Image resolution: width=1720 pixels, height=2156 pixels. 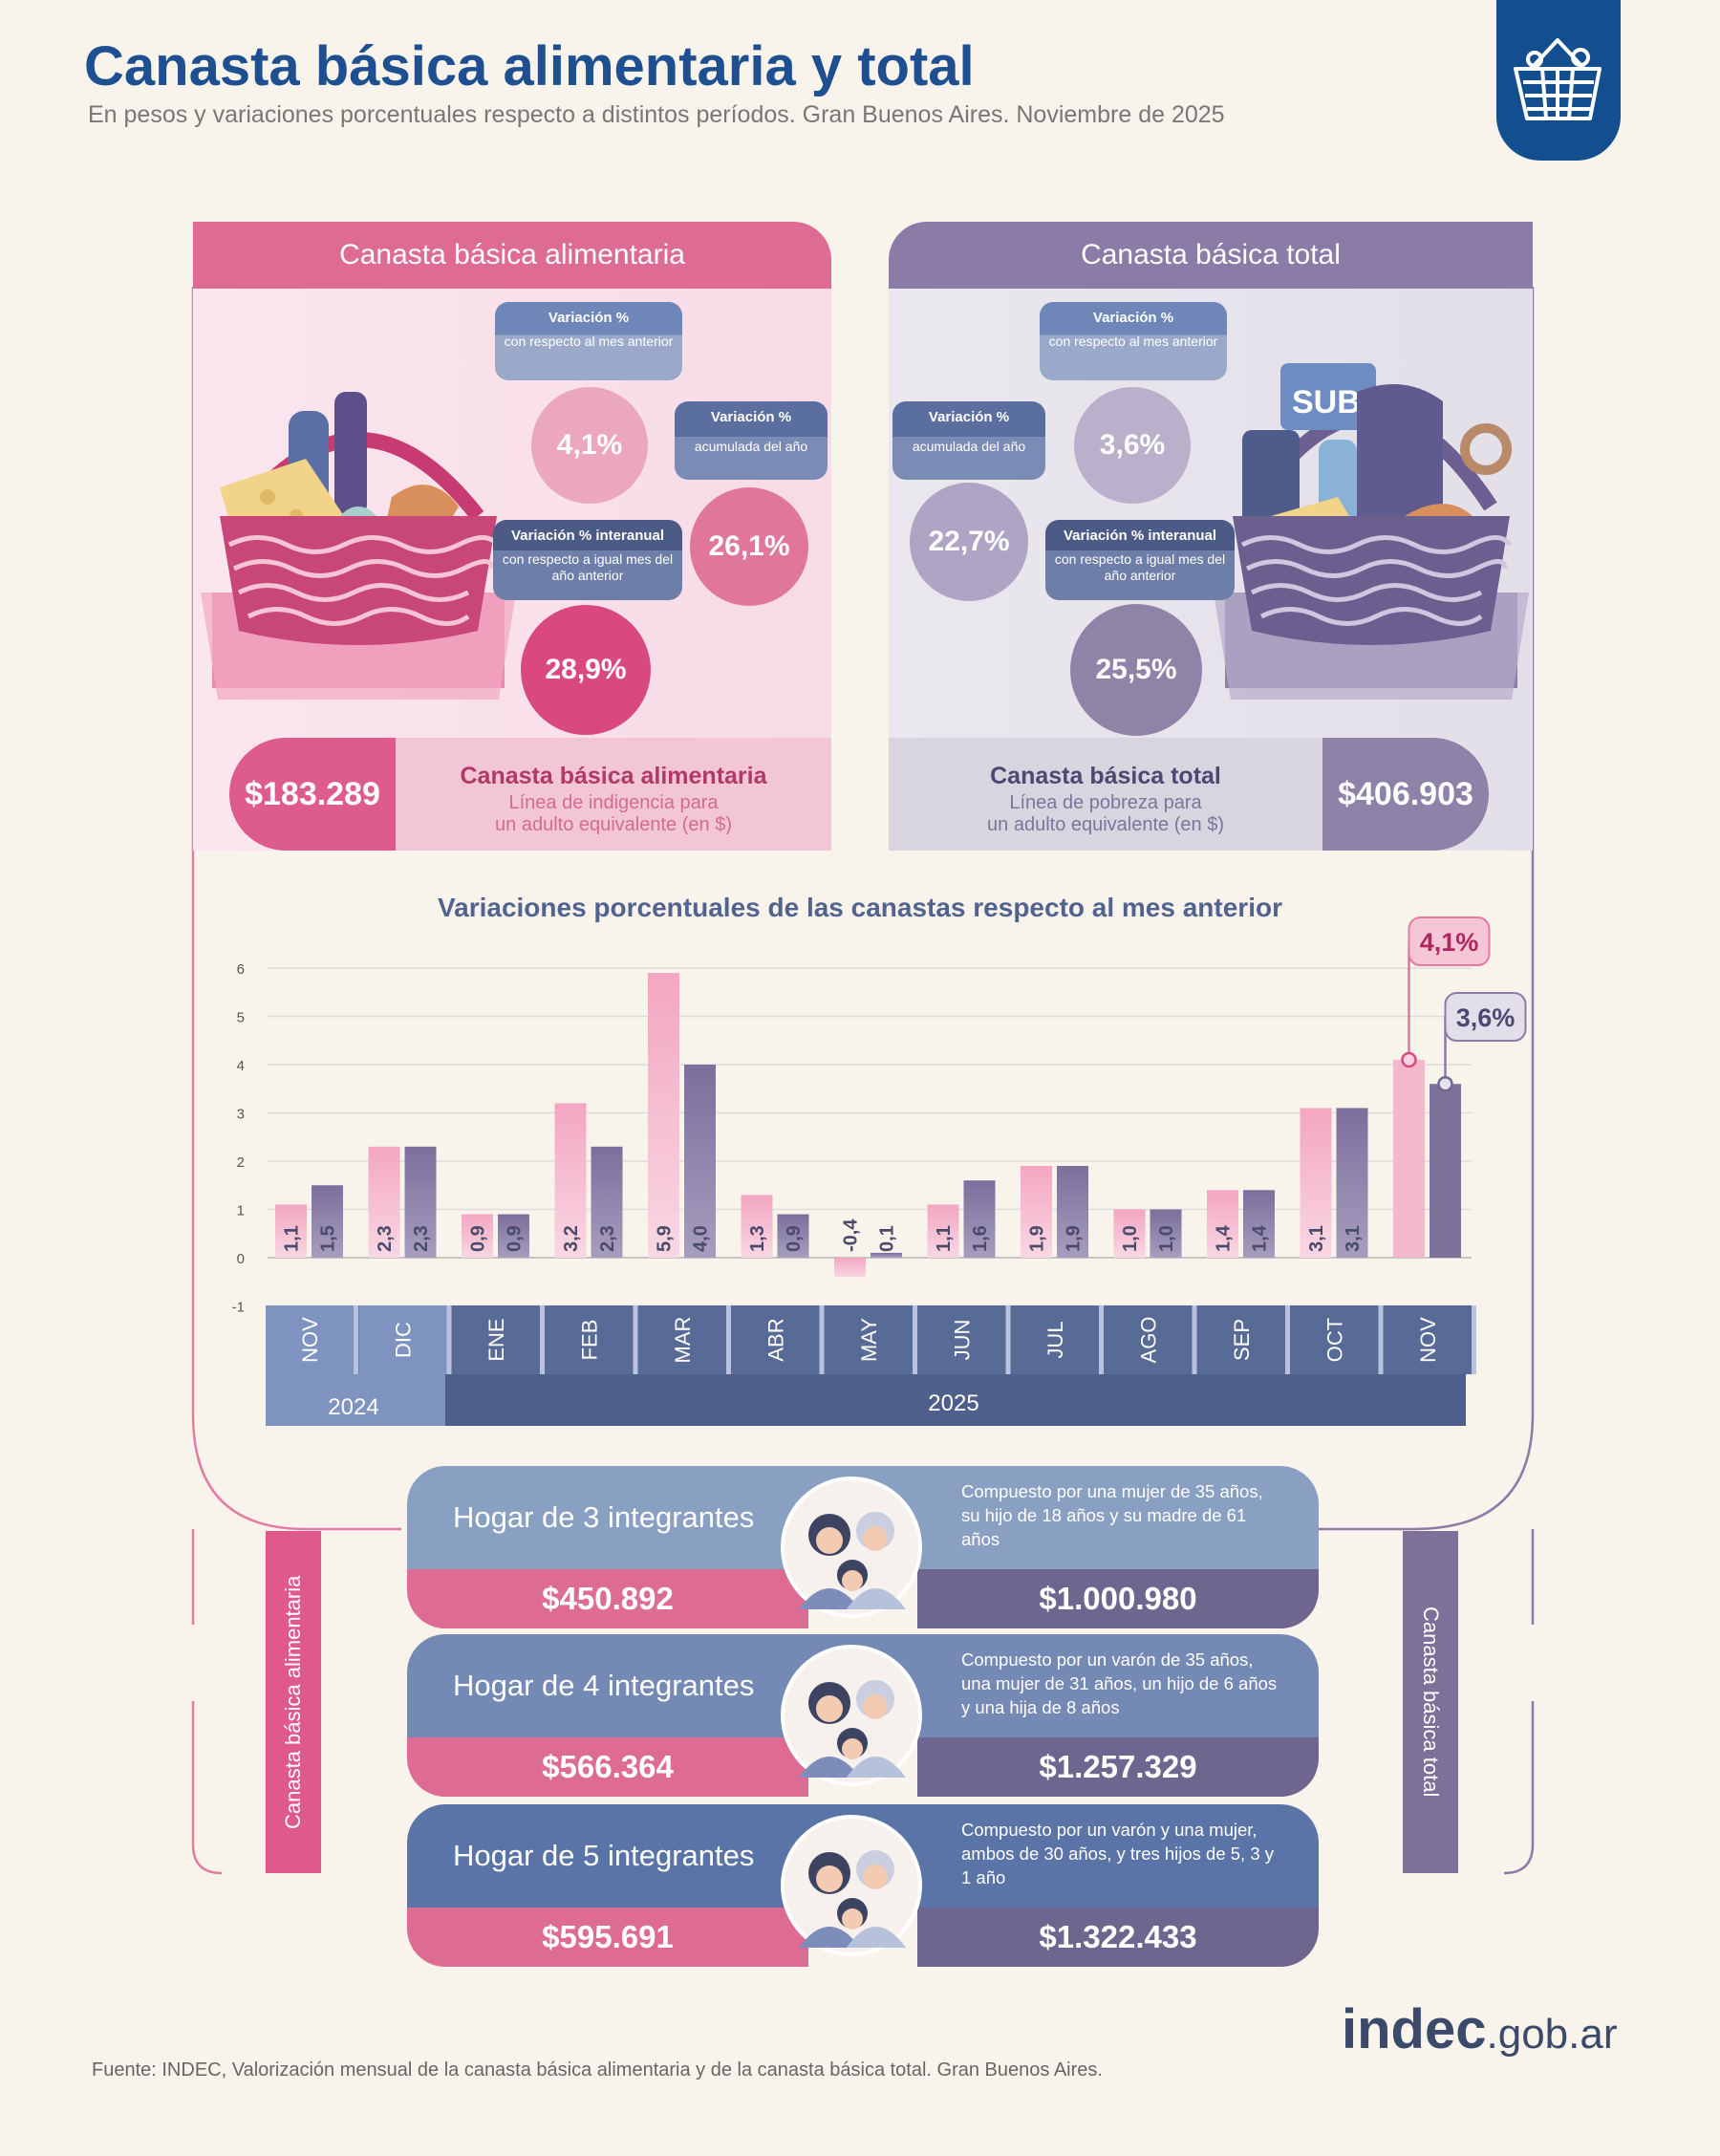 What do you see at coordinates (1224, 1238) in the screenshot?
I see `bar-value-label: 1,4` at bounding box center [1224, 1238].